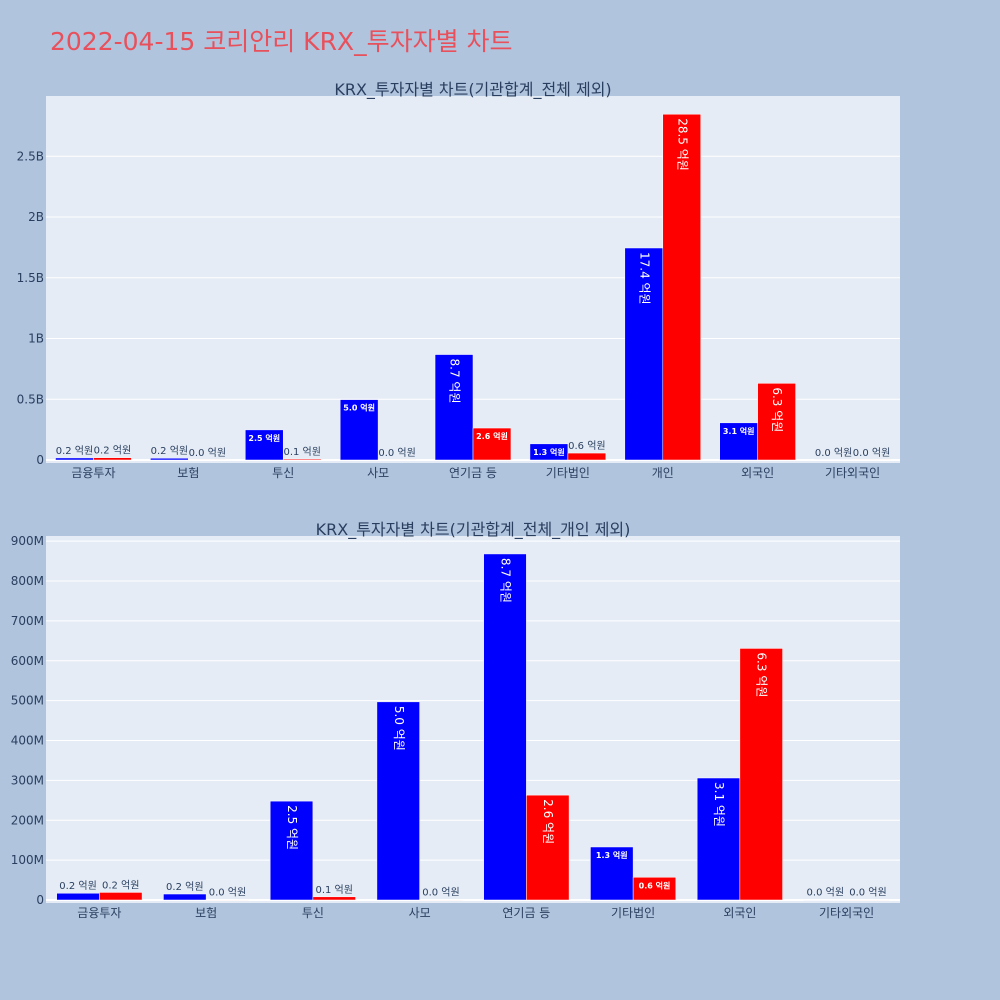 Image resolution: width=1000 pixels, height=1000 pixels. I want to click on y-tick-label: 400M, so click(27, 741).